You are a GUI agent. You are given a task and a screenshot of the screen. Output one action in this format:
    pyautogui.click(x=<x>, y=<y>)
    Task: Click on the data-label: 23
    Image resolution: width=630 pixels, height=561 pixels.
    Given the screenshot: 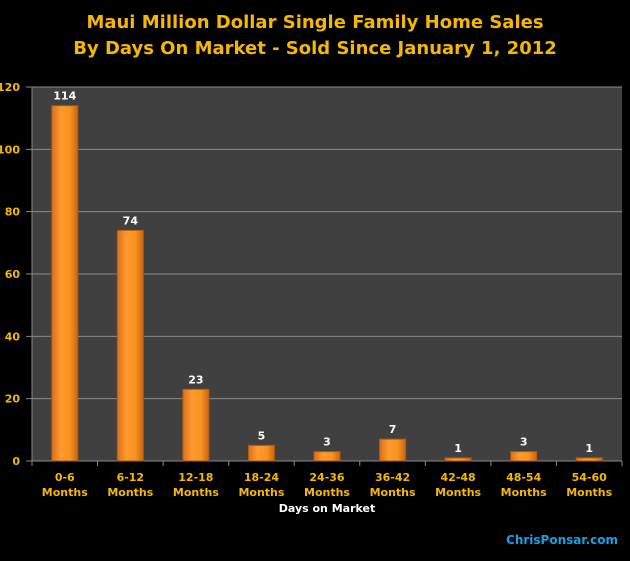 What is the action you would take?
    pyautogui.click(x=195, y=379)
    